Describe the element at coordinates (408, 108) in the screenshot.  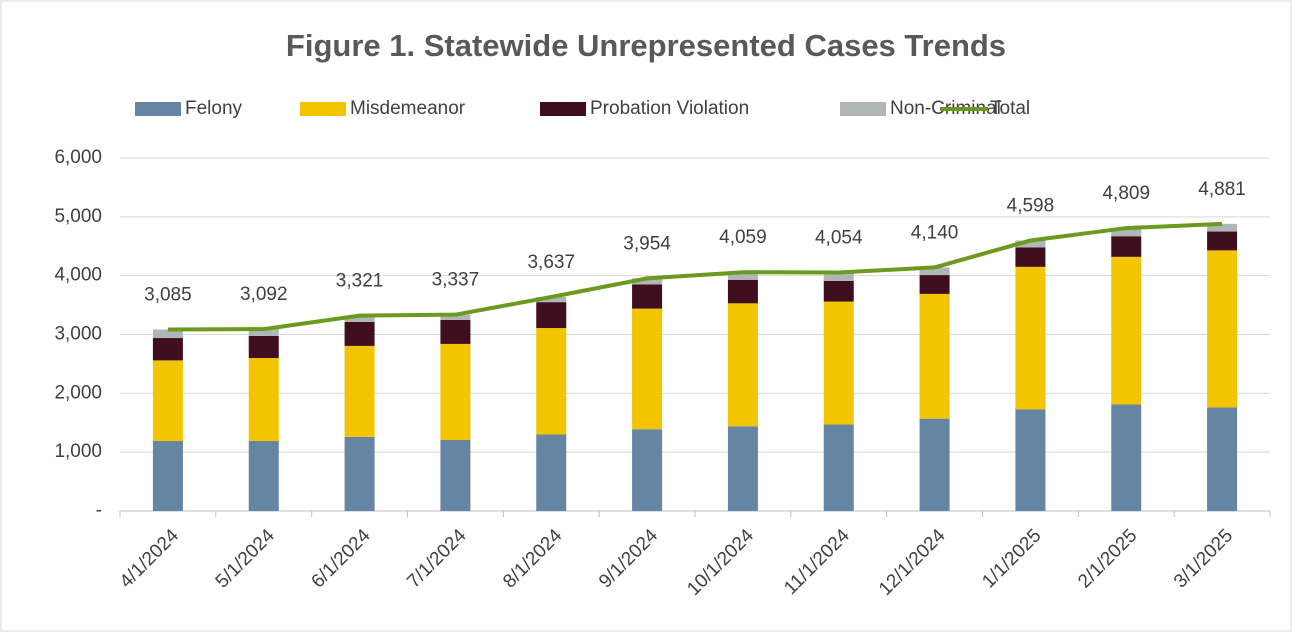
I see `legend-label: Misdemeanor` at that location.